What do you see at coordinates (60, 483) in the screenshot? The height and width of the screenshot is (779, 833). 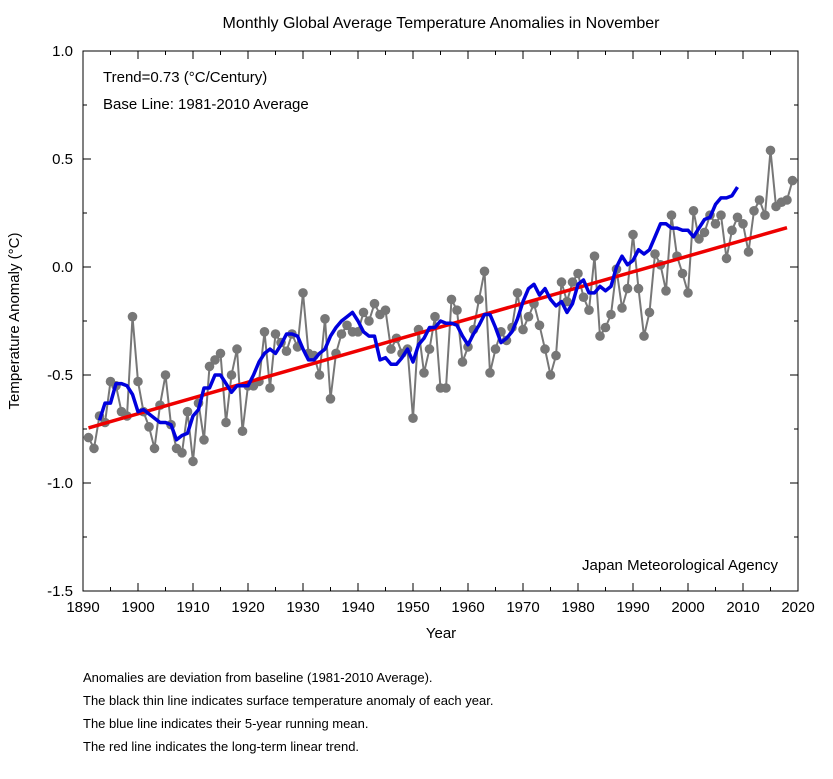 I see `y-tick-label: -1.0` at bounding box center [60, 483].